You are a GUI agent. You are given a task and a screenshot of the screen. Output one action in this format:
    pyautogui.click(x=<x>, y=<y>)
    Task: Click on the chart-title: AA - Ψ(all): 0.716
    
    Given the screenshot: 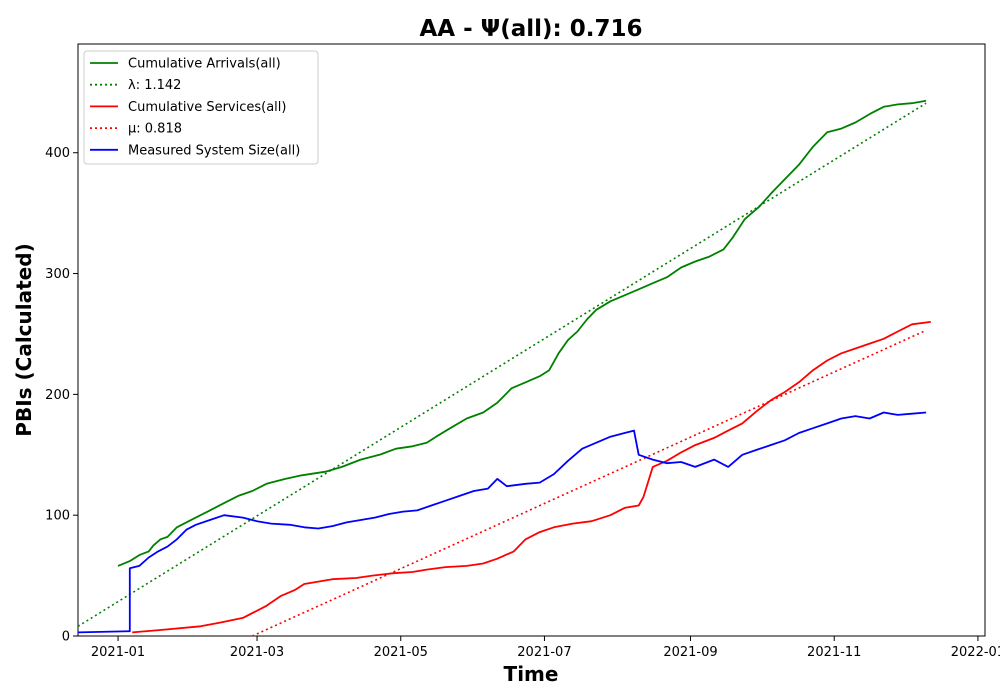 What is the action you would take?
    pyautogui.click(x=531, y=29)
    